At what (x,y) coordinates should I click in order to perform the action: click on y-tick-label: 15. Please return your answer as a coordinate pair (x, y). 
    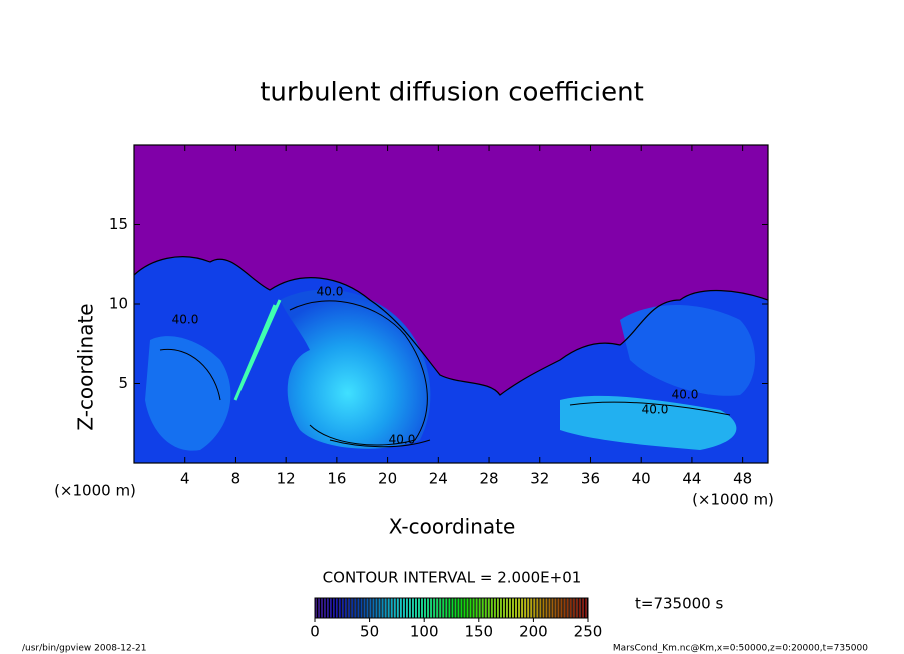
    Looking at the image, I should click on (118, 224).